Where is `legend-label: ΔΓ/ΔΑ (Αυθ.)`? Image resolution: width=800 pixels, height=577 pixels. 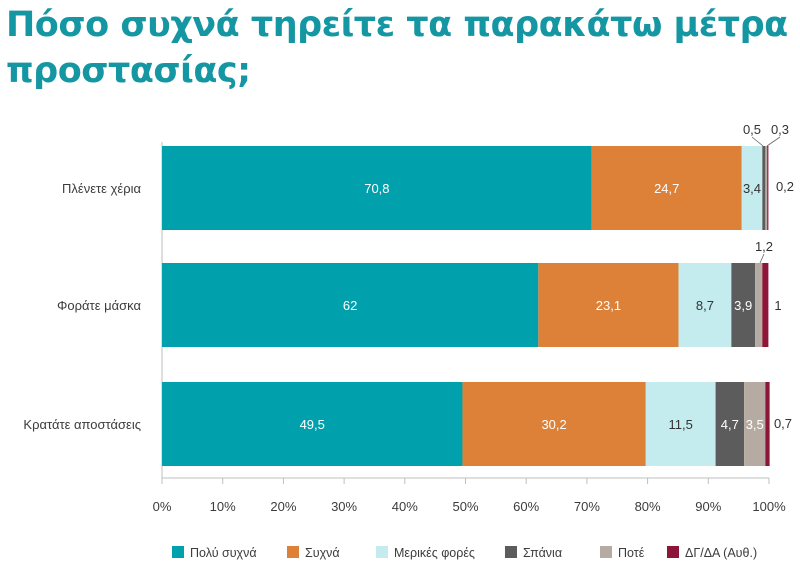 legend-label: ΔΓ/ΔΑ (Αυθ.) is located at coordinates (721, 553).